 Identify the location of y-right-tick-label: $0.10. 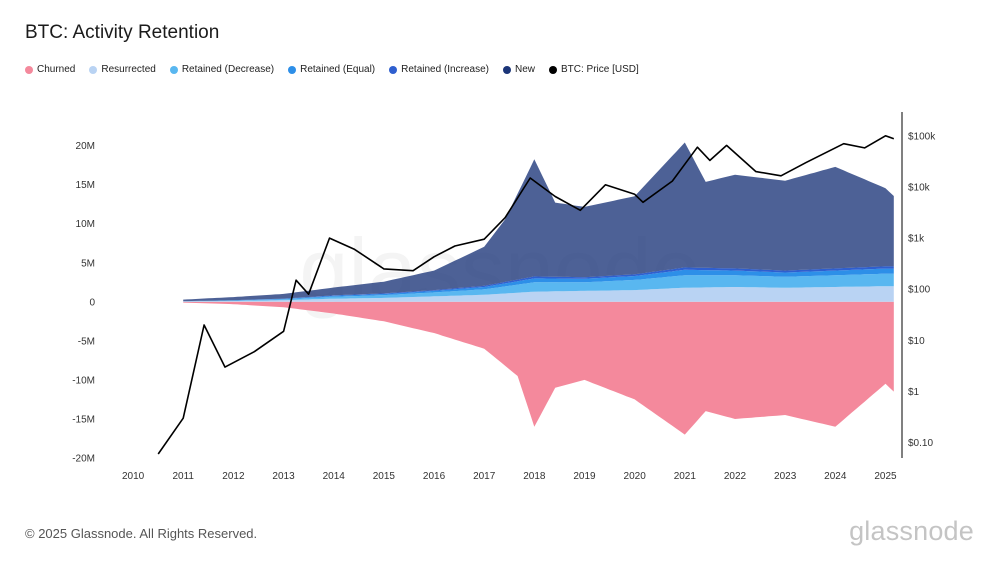
(920, 443).